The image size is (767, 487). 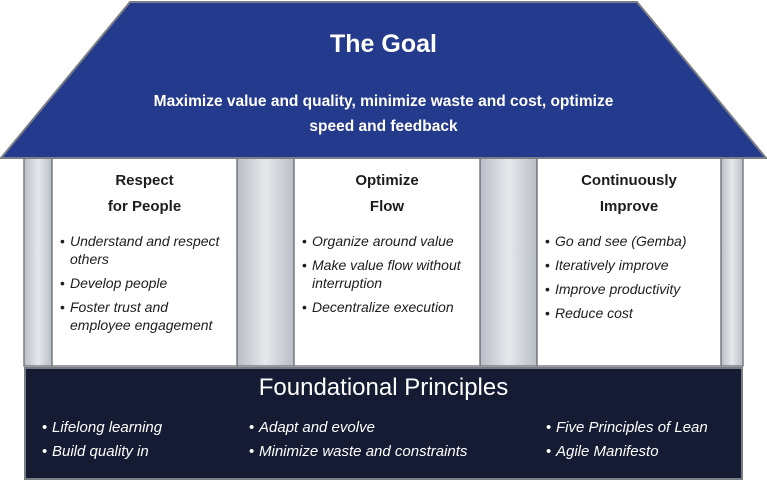 I want to click on list-item: Develop people, so click(x=144, y=283).